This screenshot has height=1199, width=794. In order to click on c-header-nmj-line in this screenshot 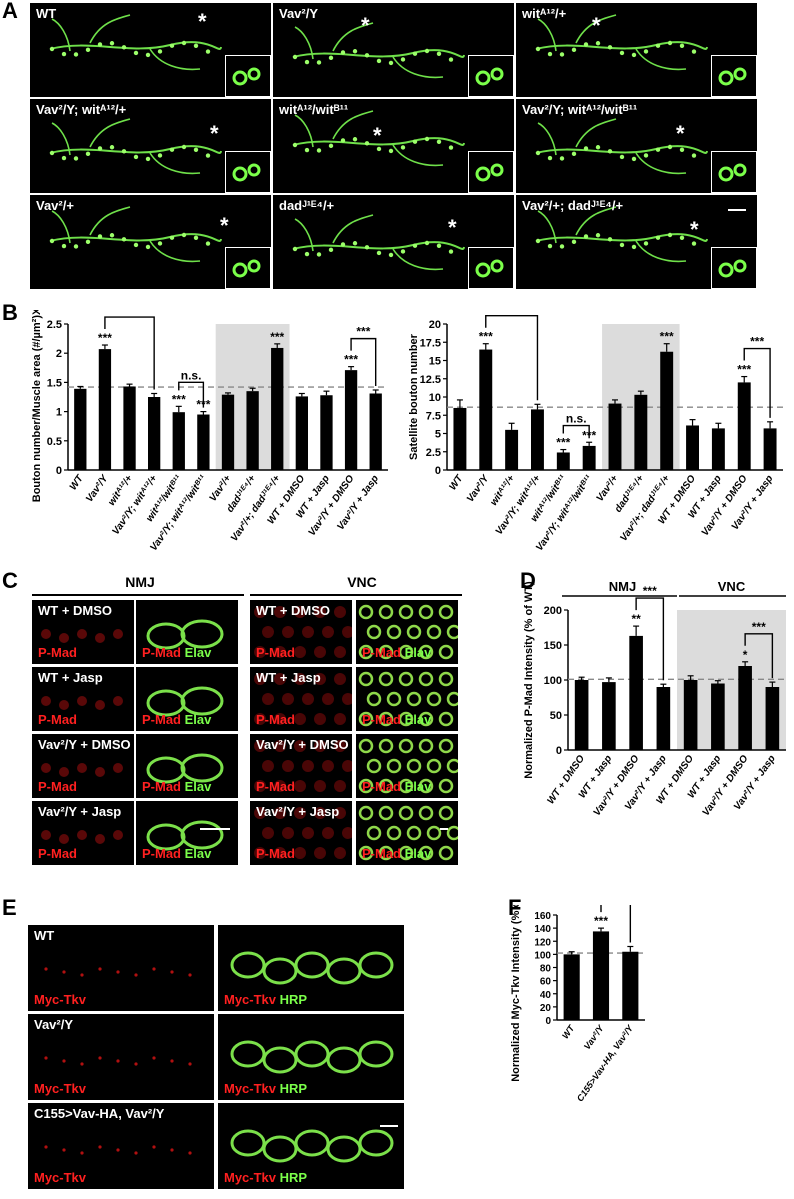, I will do `click(138, 595)`.